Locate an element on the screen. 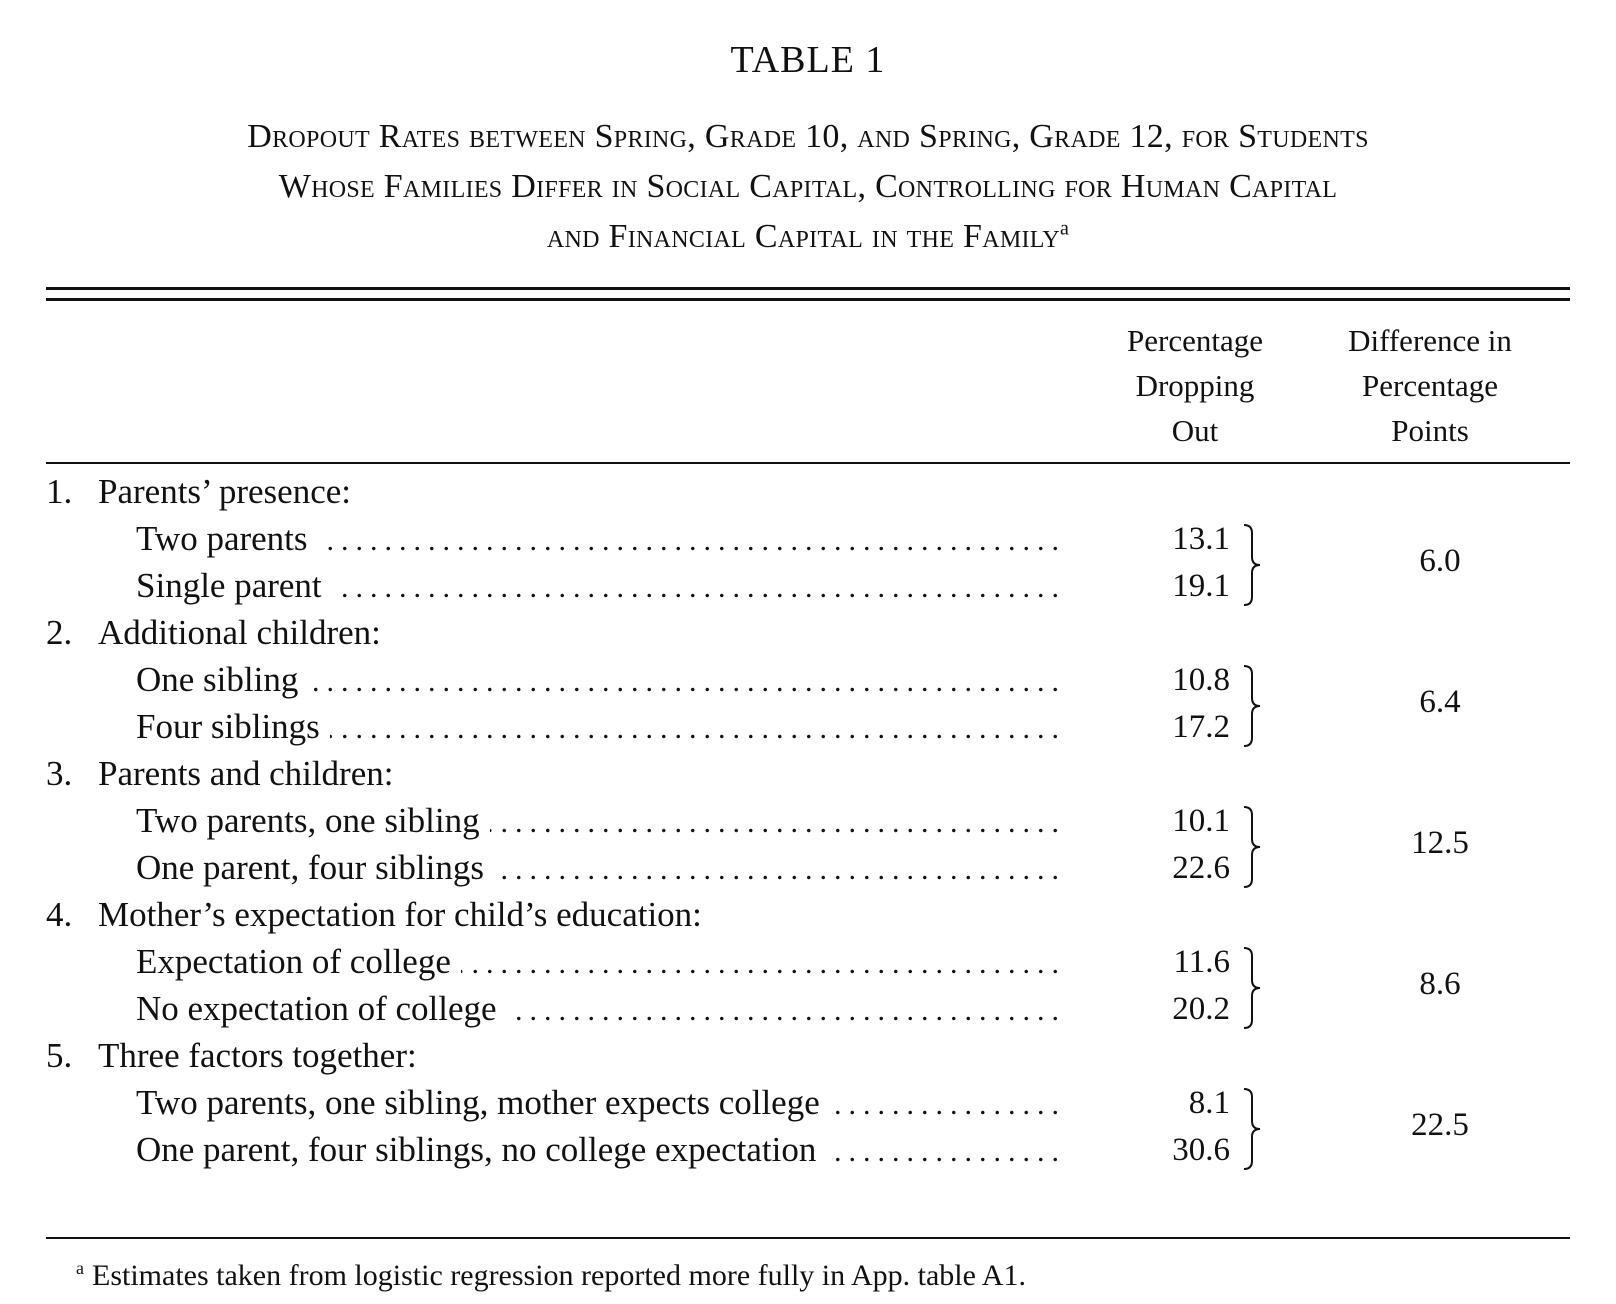  bottom-rule is located at coordinates (808, 1238).